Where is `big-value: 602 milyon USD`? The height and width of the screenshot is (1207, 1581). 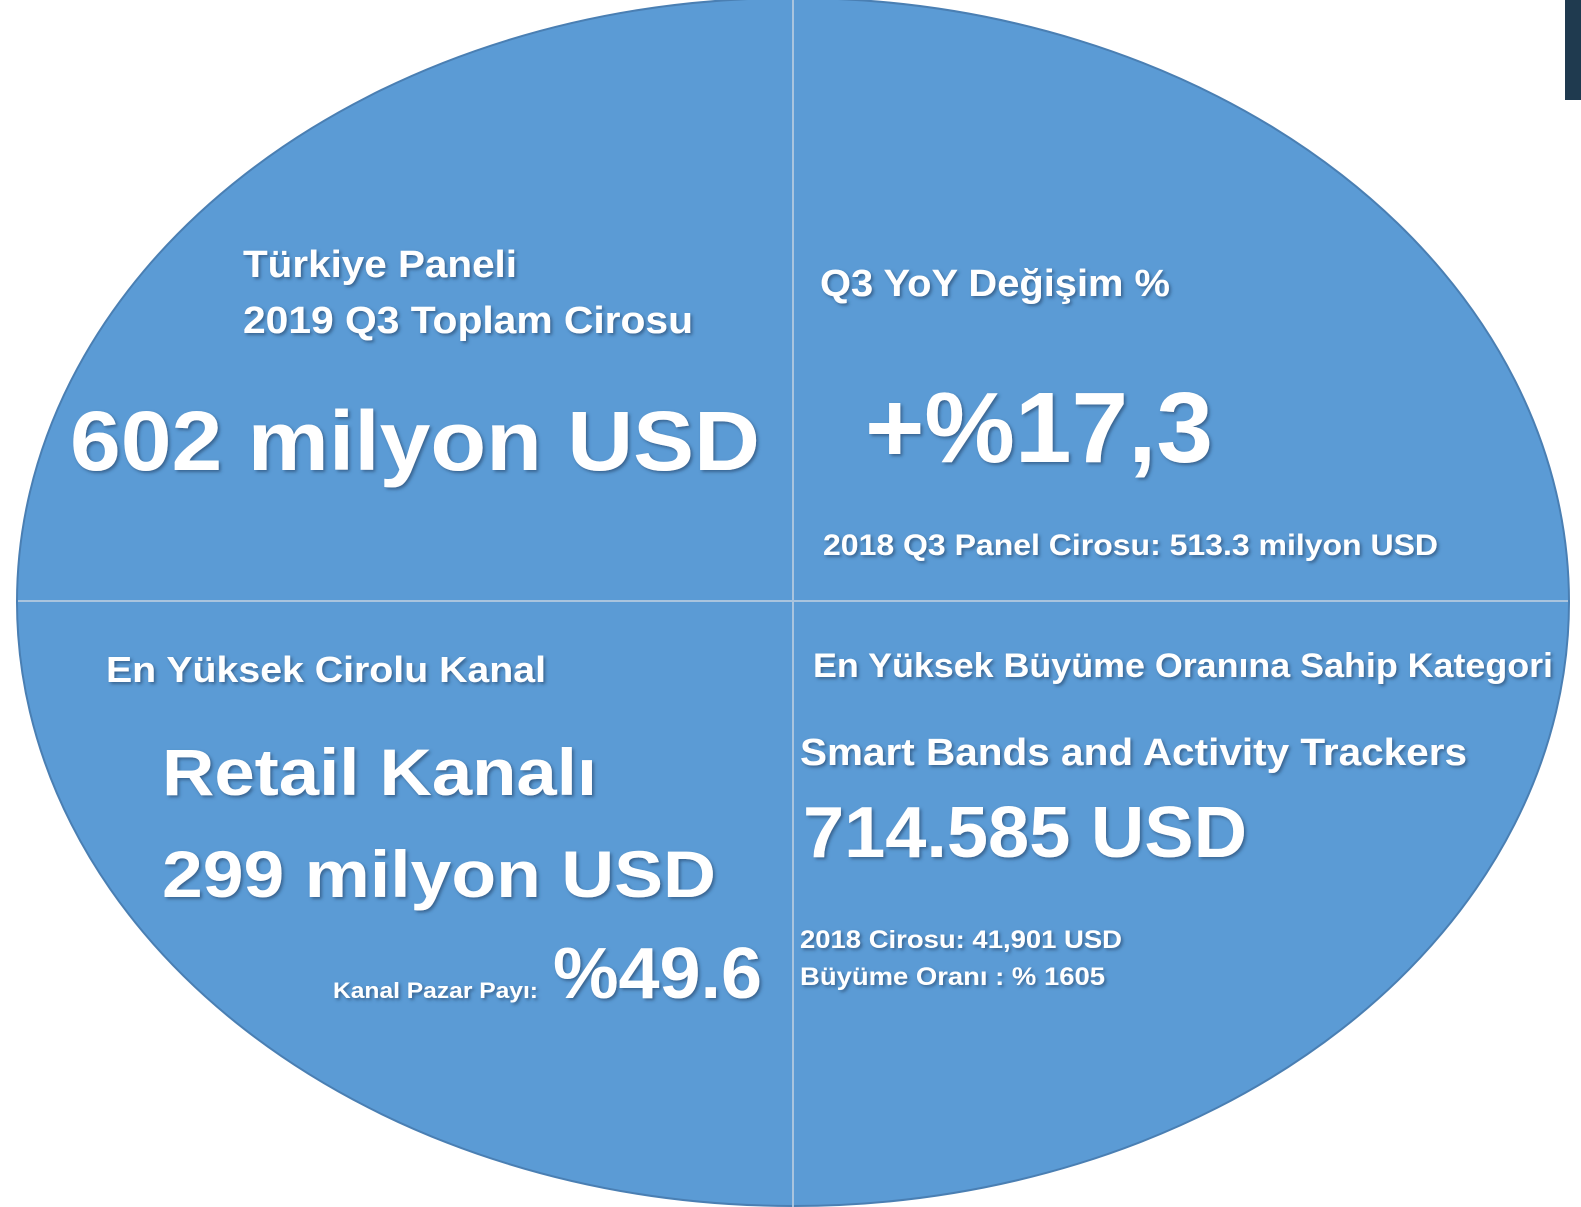 big-value: 602 milyon USD is located at coordinates (415, 441).